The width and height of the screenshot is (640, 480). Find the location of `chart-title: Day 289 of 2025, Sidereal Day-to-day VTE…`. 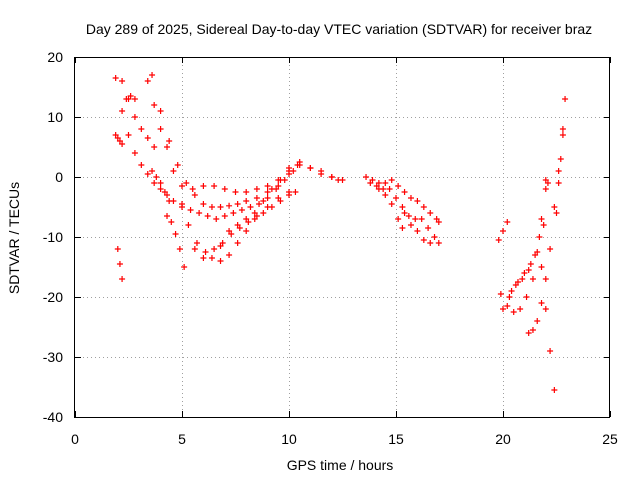

chart-title: Day 289 of 2025, Sidereal Day-to-day VTE… is located at coordinates (339, 29).